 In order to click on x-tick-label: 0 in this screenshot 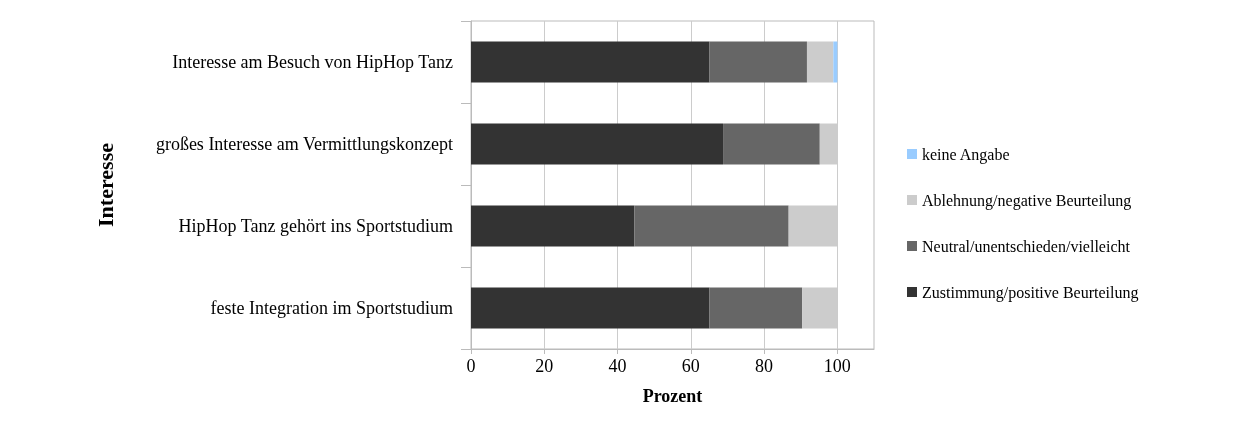, I will do `click(471, 366)`.